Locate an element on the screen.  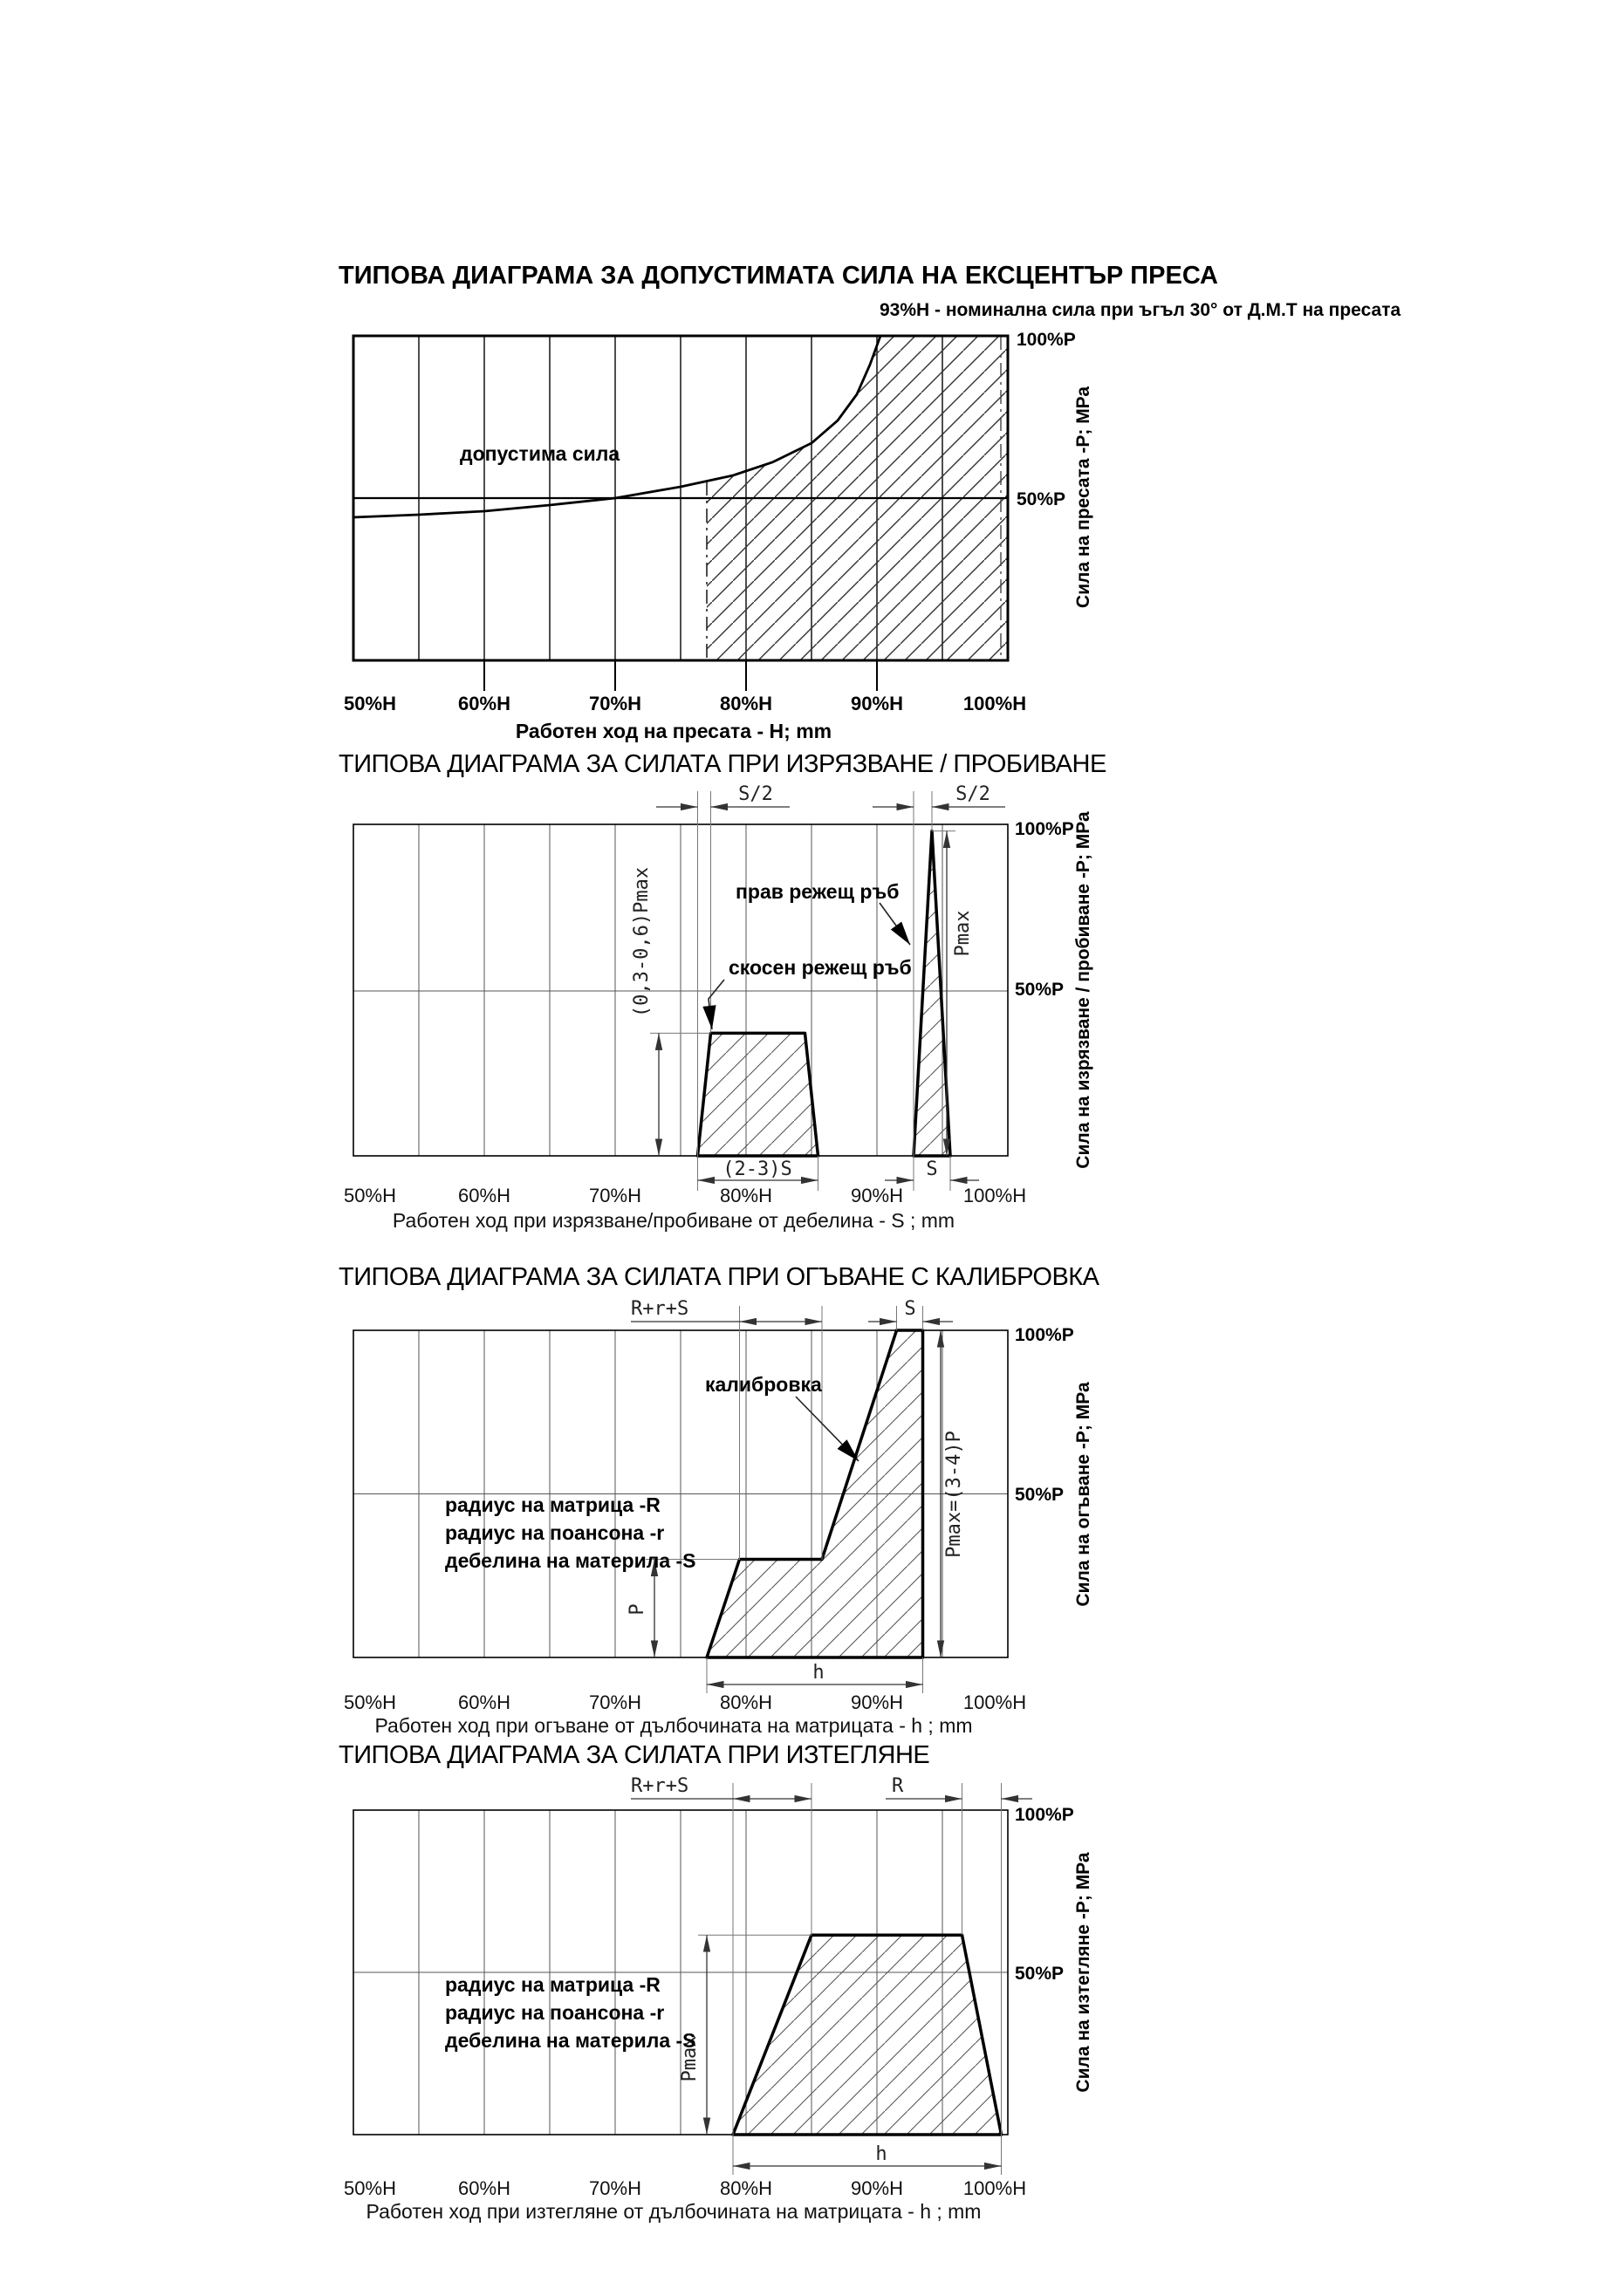
chart4-title: ТИПОВА ДИАГРАМА ЗА СИЛАТА ПРИ ИЗТЕГЛЯНЕ is located at coordinates (634, 1755).